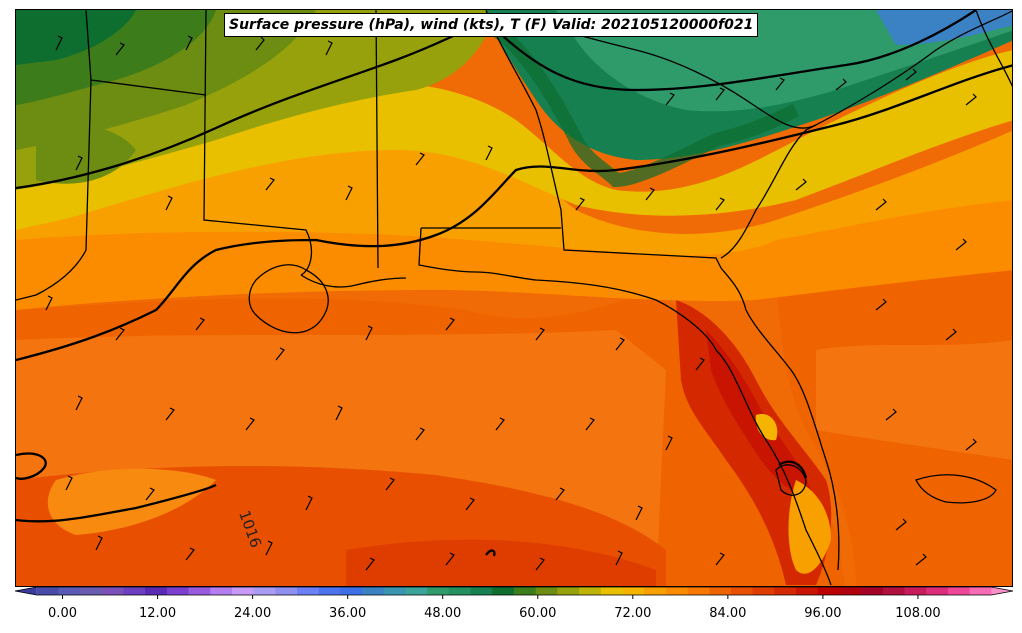 This screenshot has width=1022, height=633. I want to click on colorbar-cells, so click(514, 591).